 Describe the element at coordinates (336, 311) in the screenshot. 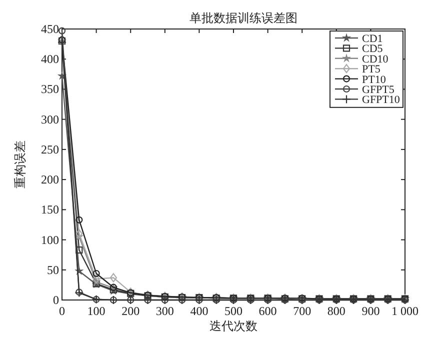

I see `x-tick-label: 800` at that location.